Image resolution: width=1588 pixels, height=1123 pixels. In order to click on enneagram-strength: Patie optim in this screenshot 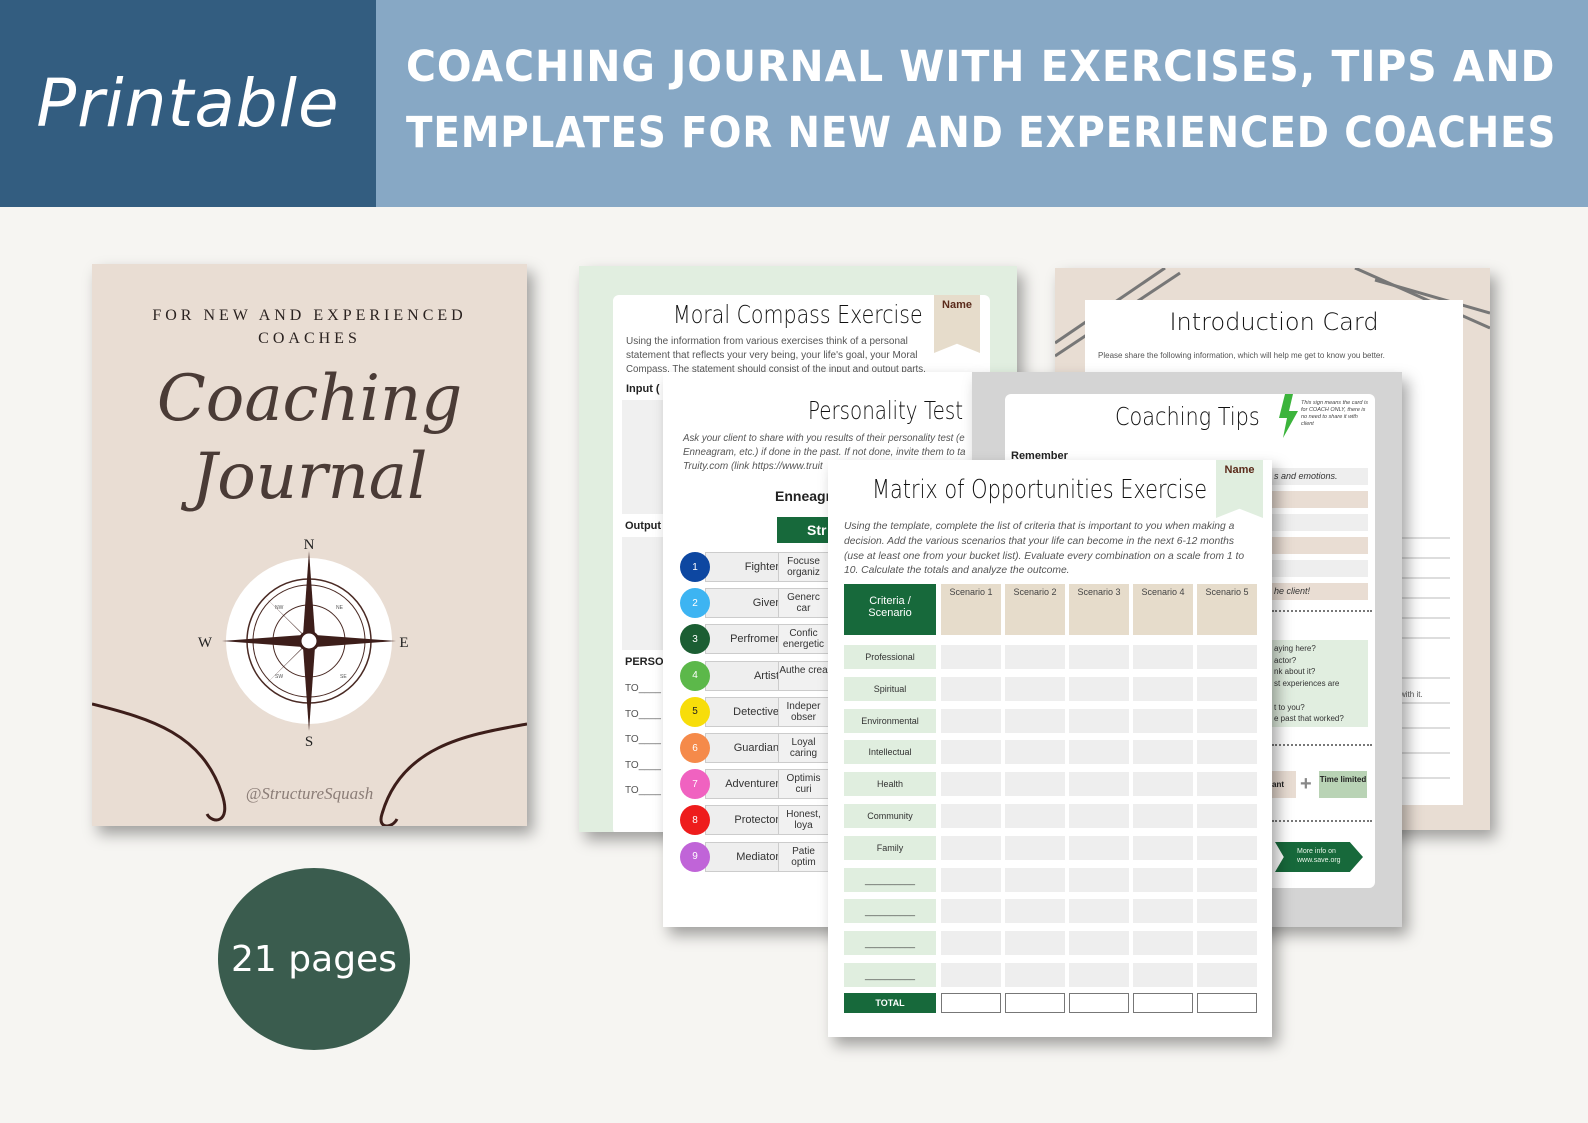, I will do `click(803, 856)`.